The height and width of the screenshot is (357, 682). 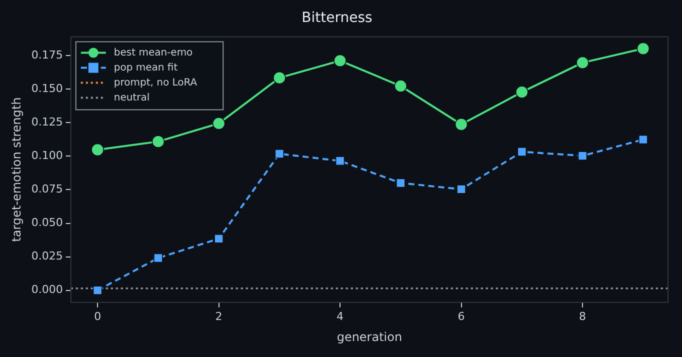 I want to click on y-tick-label: 0.050, so click(x=47, y=223).